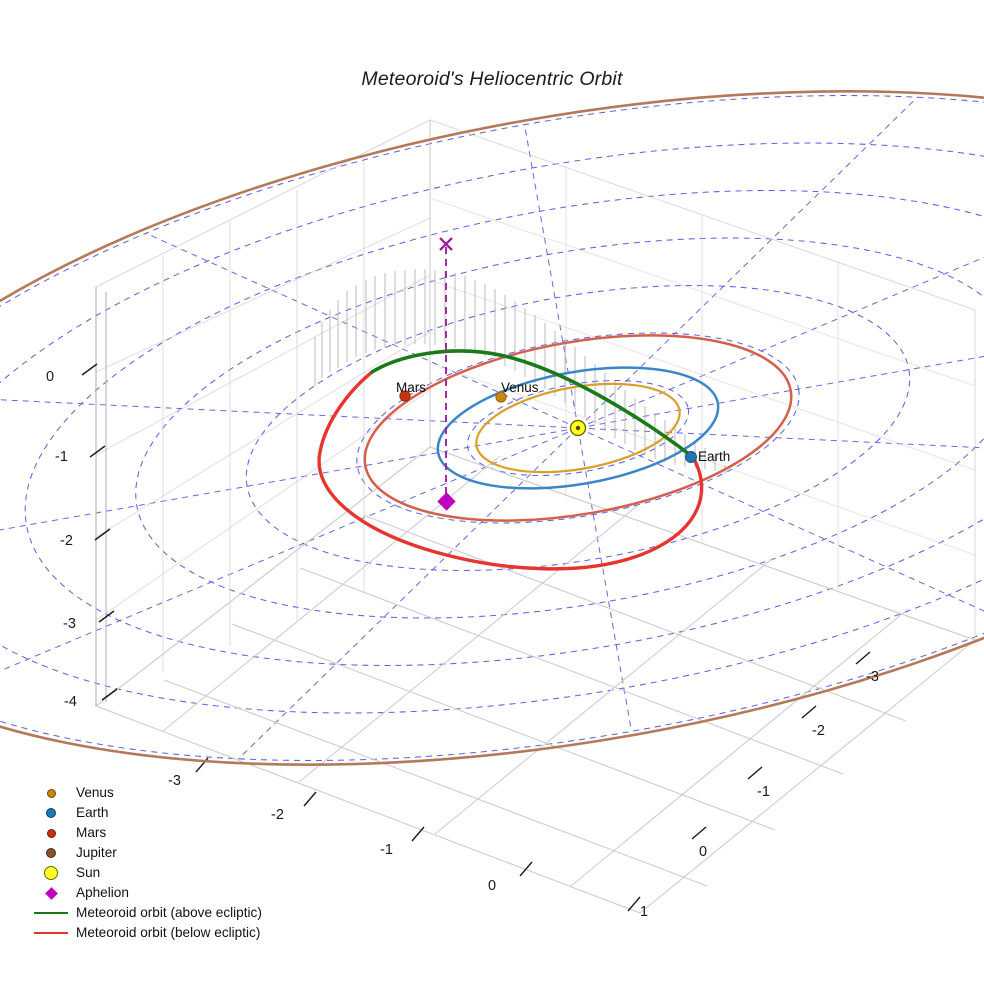 Image resolution: width=984 pixels, height=984 pixels. What do you see at coordinates (51, 813) in the screenshot?
I see `earth-marker-icon` at bounding box center [51, 813].